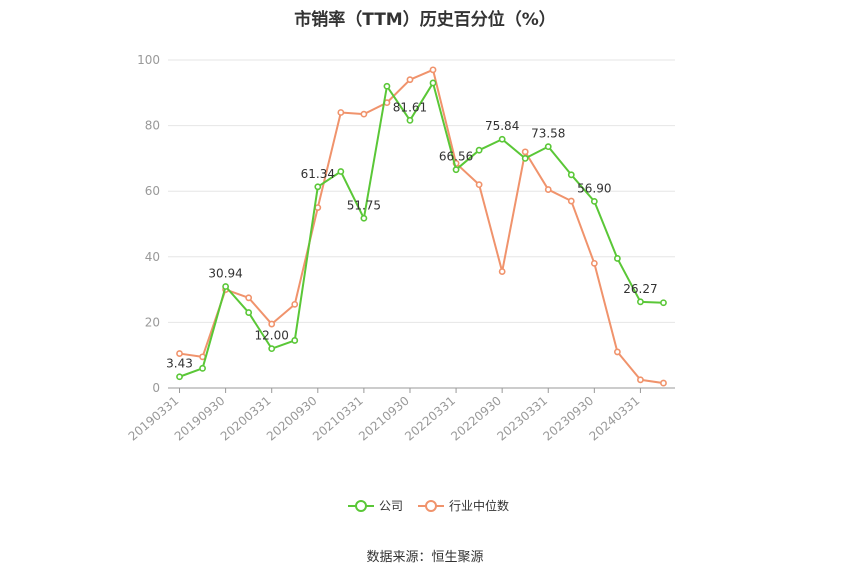 The width and height of the screenshot is (850, 575). I want to click on legend-item: 行业中位数, so click(463, 505).